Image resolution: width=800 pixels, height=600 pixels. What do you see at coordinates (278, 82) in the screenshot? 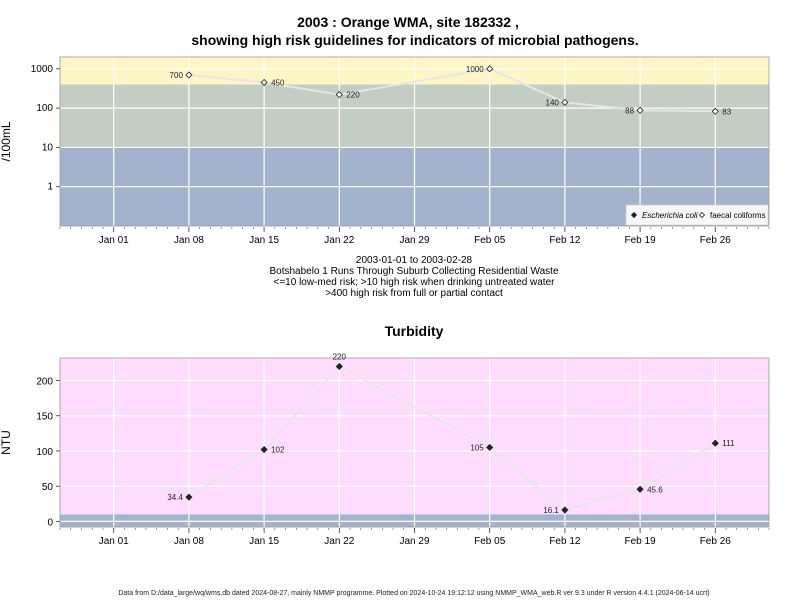
I see `chart1-data-label: 450` at bounding box center [278, 82].